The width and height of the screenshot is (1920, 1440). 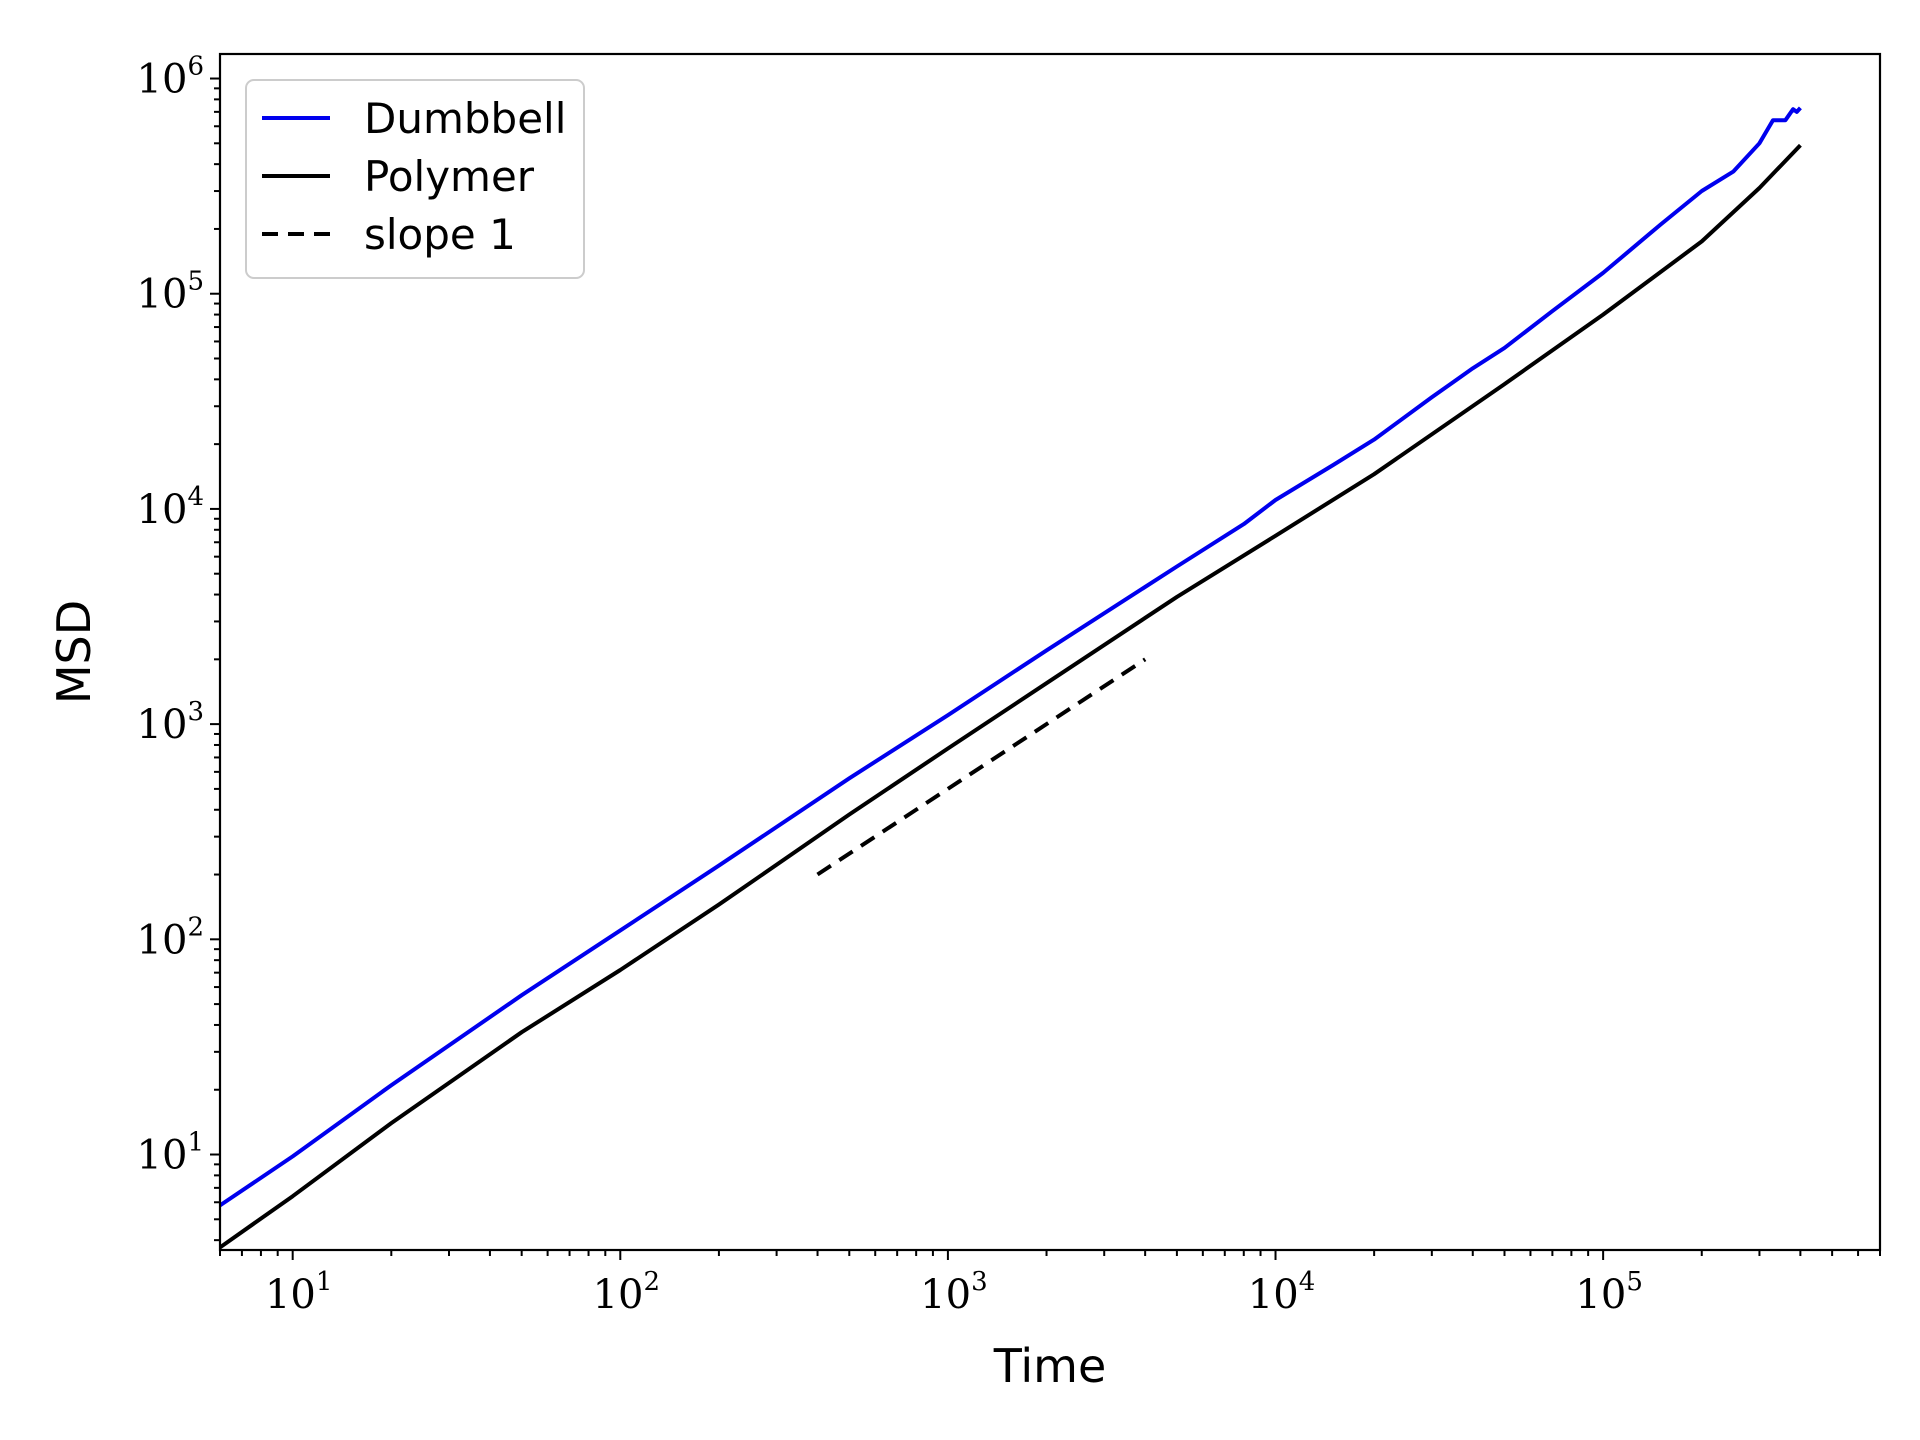 What do you see at coordinates (170, 1153) in the screenshot?
I see `y-tick-label: 10¹` at bounding box center [170, 1153].